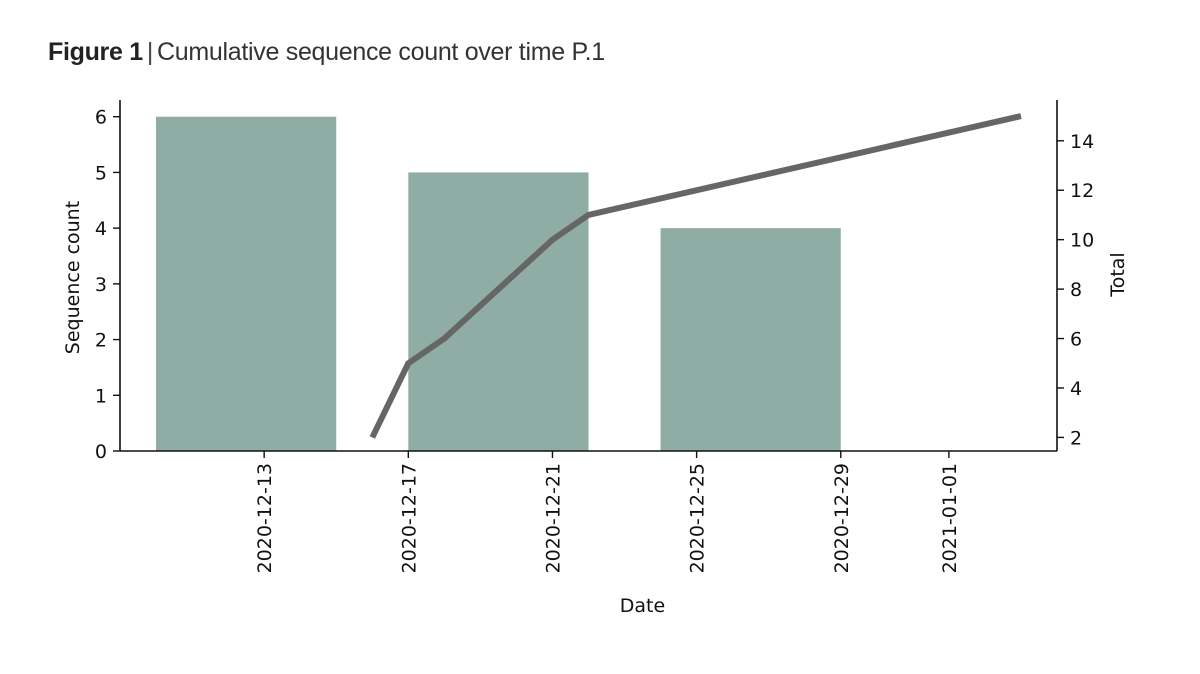  I want to click on y2-tick-label: 10, so click(1082, 241).